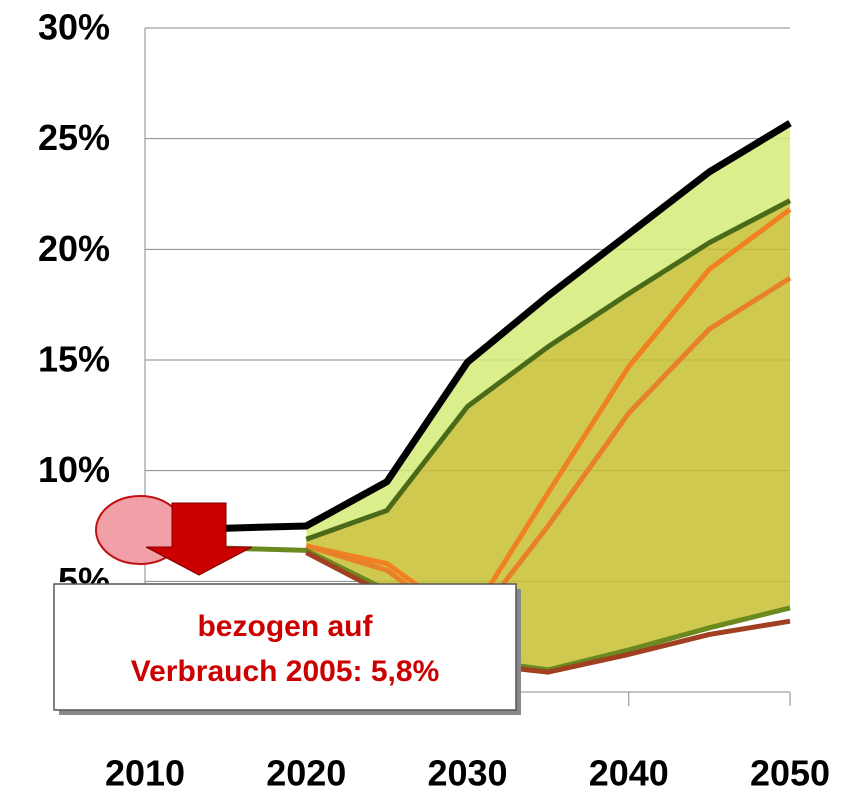 This screenshot has height=792, width=843. I want to click on decoration, so click(174, 535).